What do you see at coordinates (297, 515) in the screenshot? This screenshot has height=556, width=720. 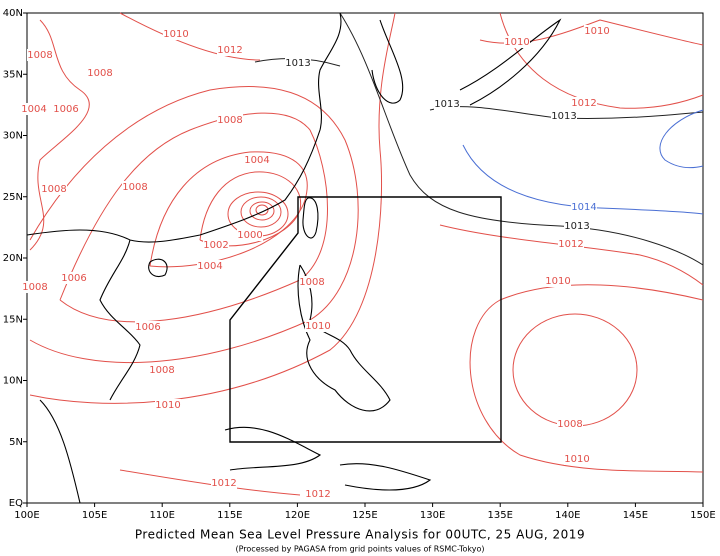 I see `x-tick-label: 120E` at bounding box center [297, 515].